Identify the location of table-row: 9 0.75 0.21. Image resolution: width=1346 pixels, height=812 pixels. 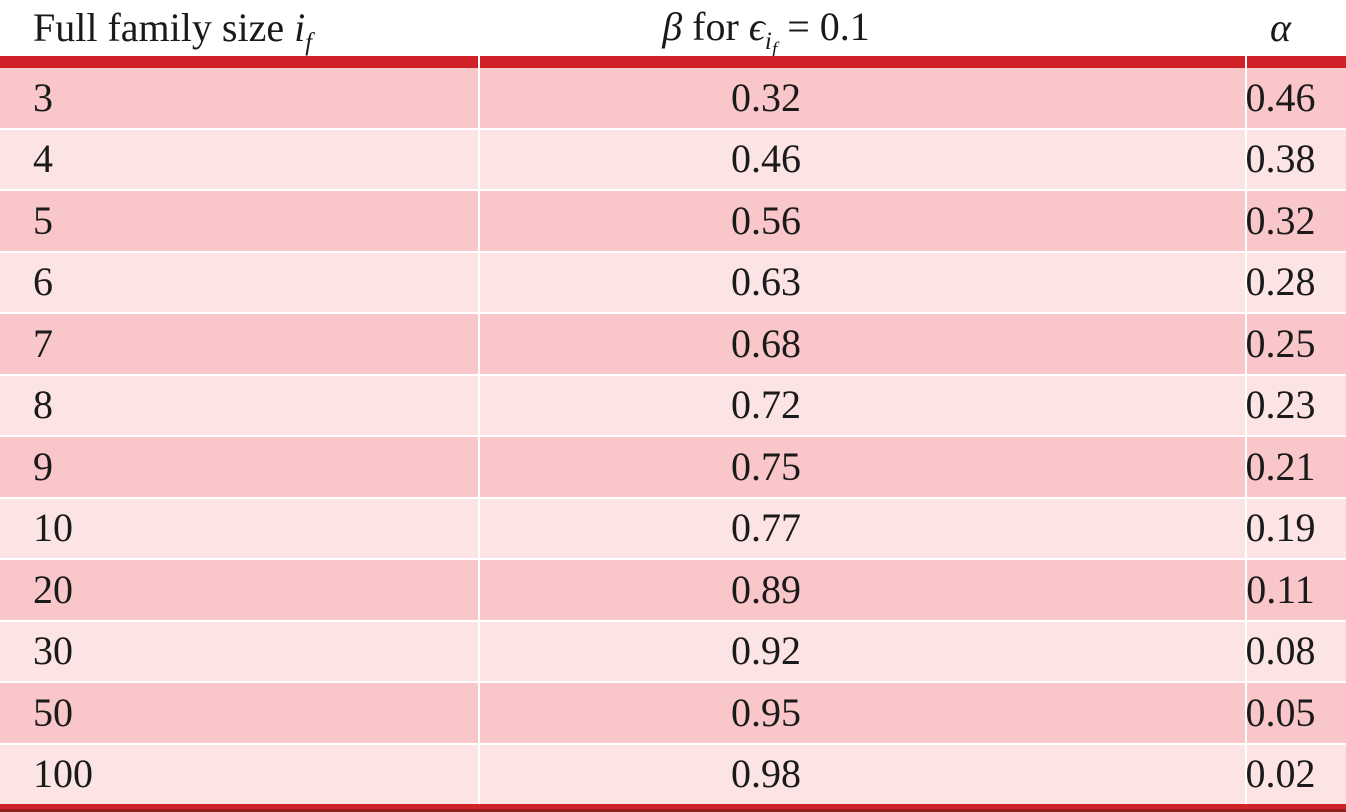
(673, 467).